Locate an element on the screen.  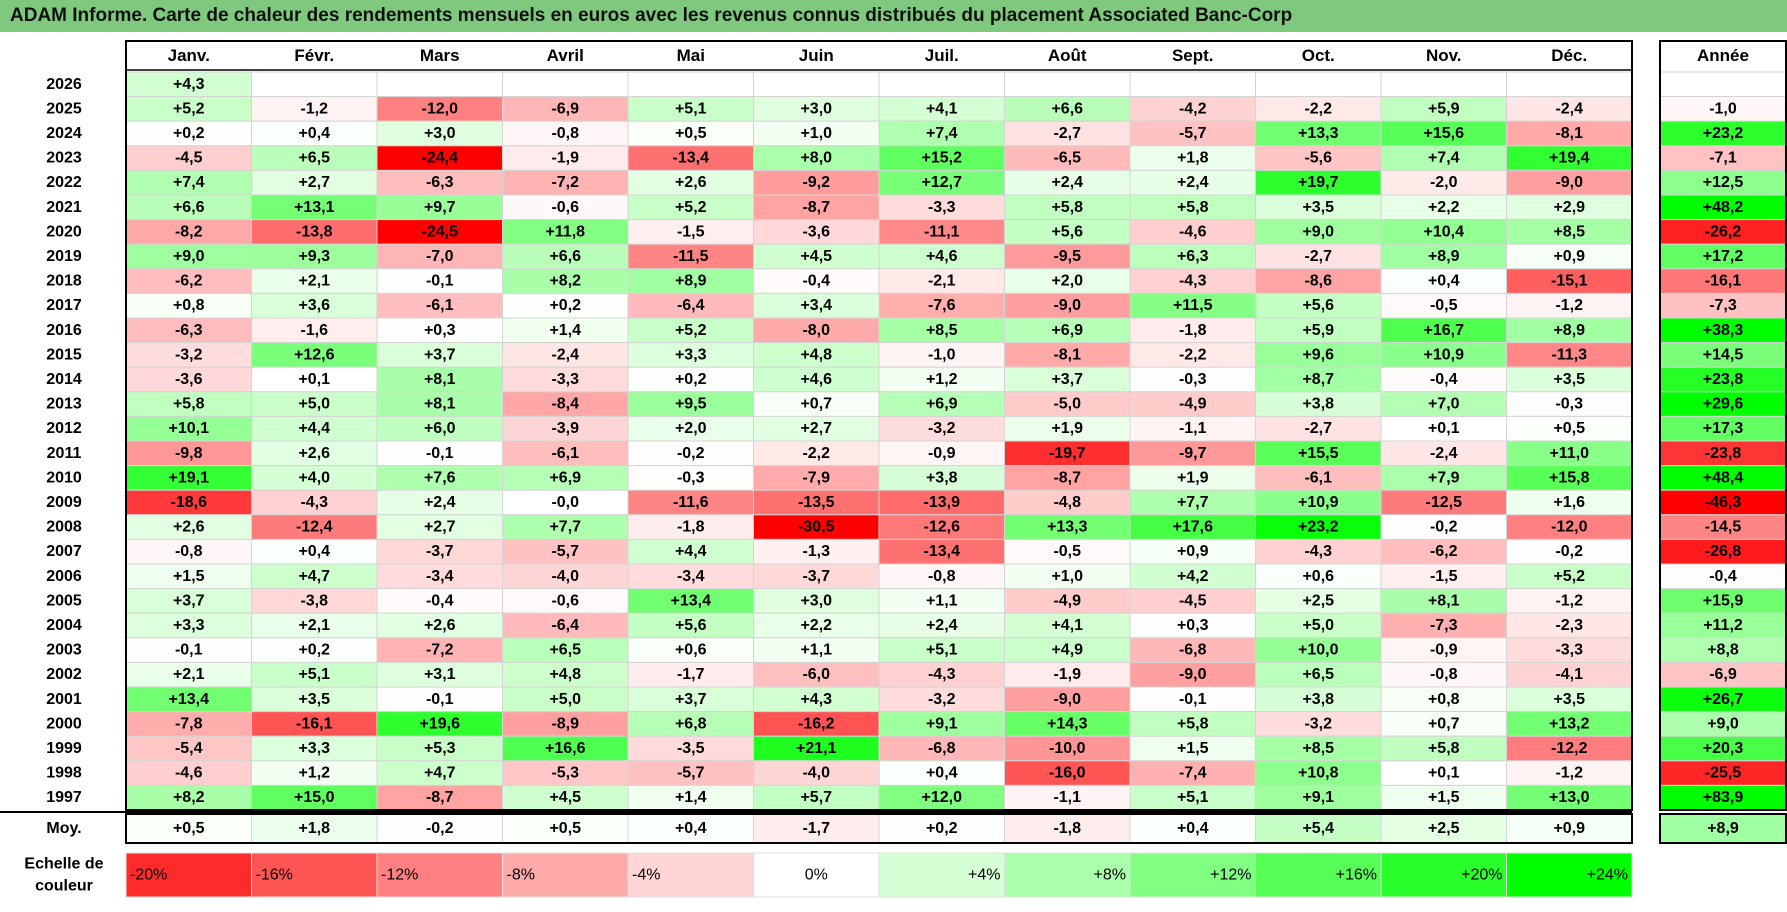
cell-value: -1,9 is located at coordinates (1067, 674).